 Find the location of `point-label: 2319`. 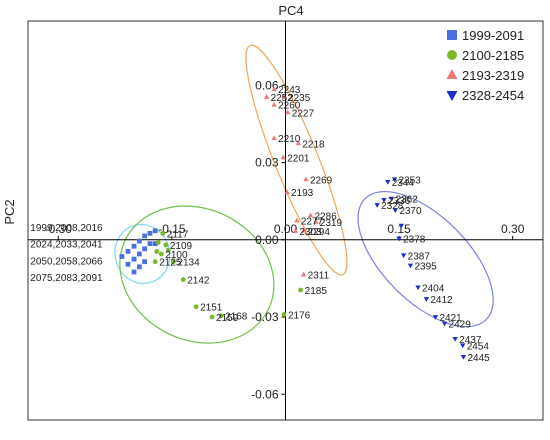

point-label: 2319 is located at coordinates (331, 223).